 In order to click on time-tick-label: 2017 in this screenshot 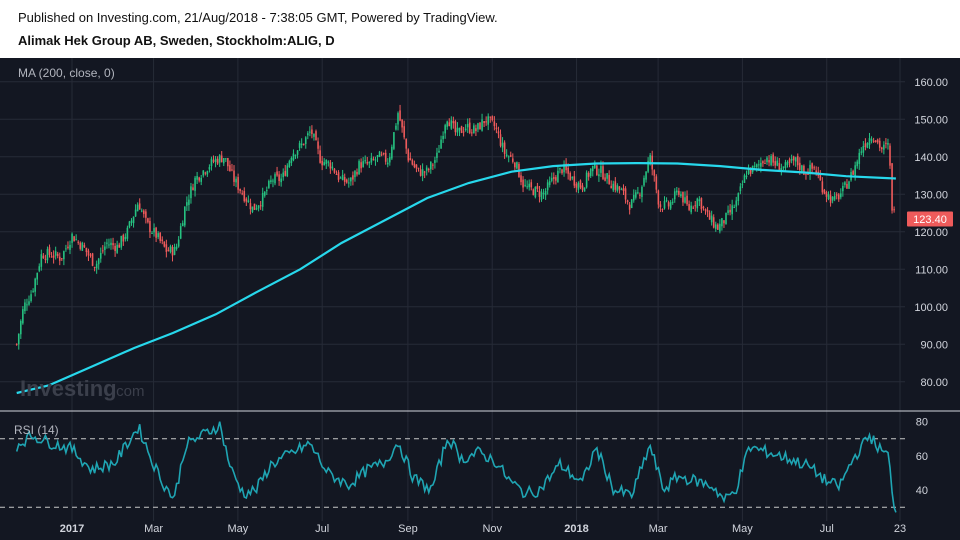, I will do `click(72, 529)`.